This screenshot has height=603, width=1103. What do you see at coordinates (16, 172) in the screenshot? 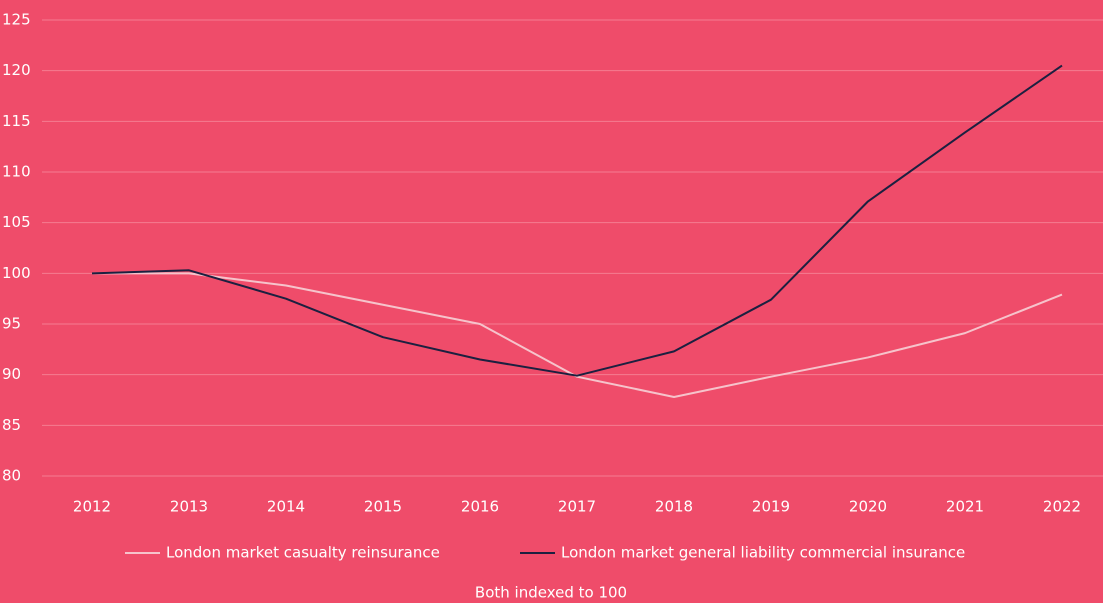
I see `y-tick-label: 110` at bounding box center [16, 172].